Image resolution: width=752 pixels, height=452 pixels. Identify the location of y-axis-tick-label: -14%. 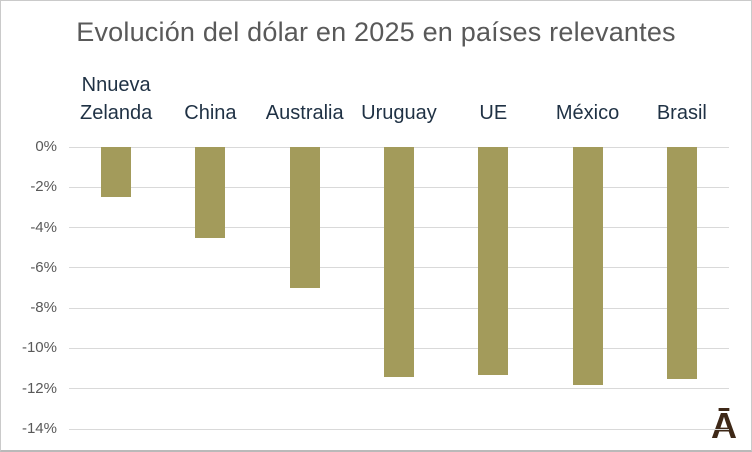
(39, 428).